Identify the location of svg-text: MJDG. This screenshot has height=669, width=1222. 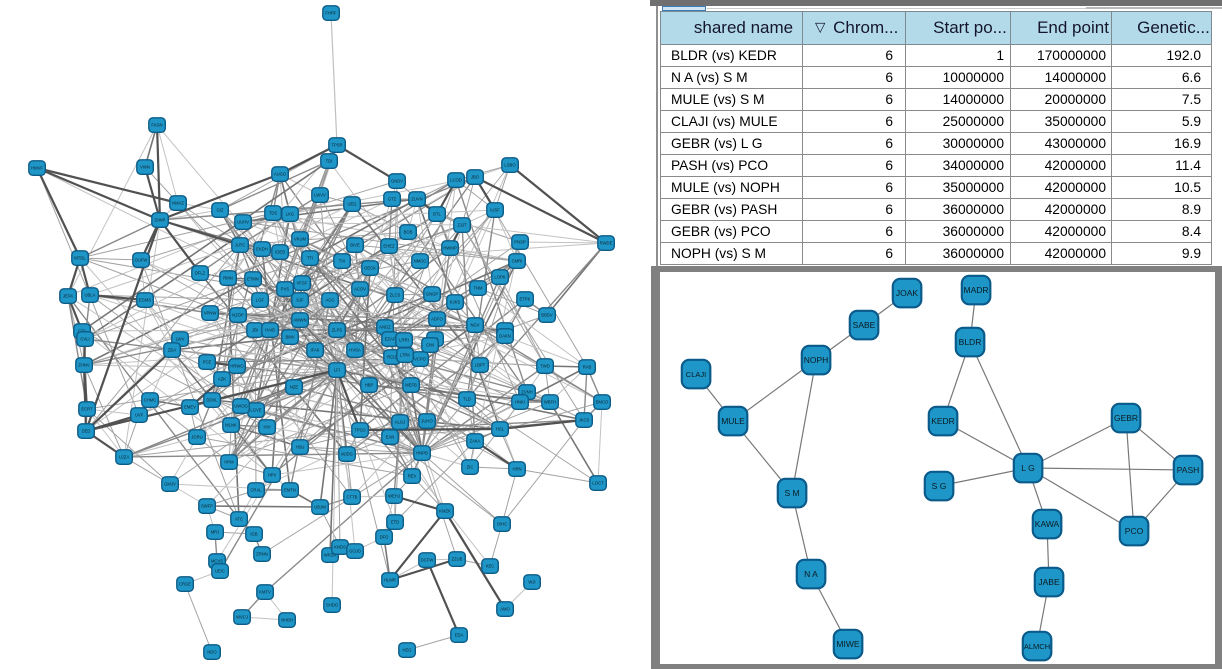
(347, 454).